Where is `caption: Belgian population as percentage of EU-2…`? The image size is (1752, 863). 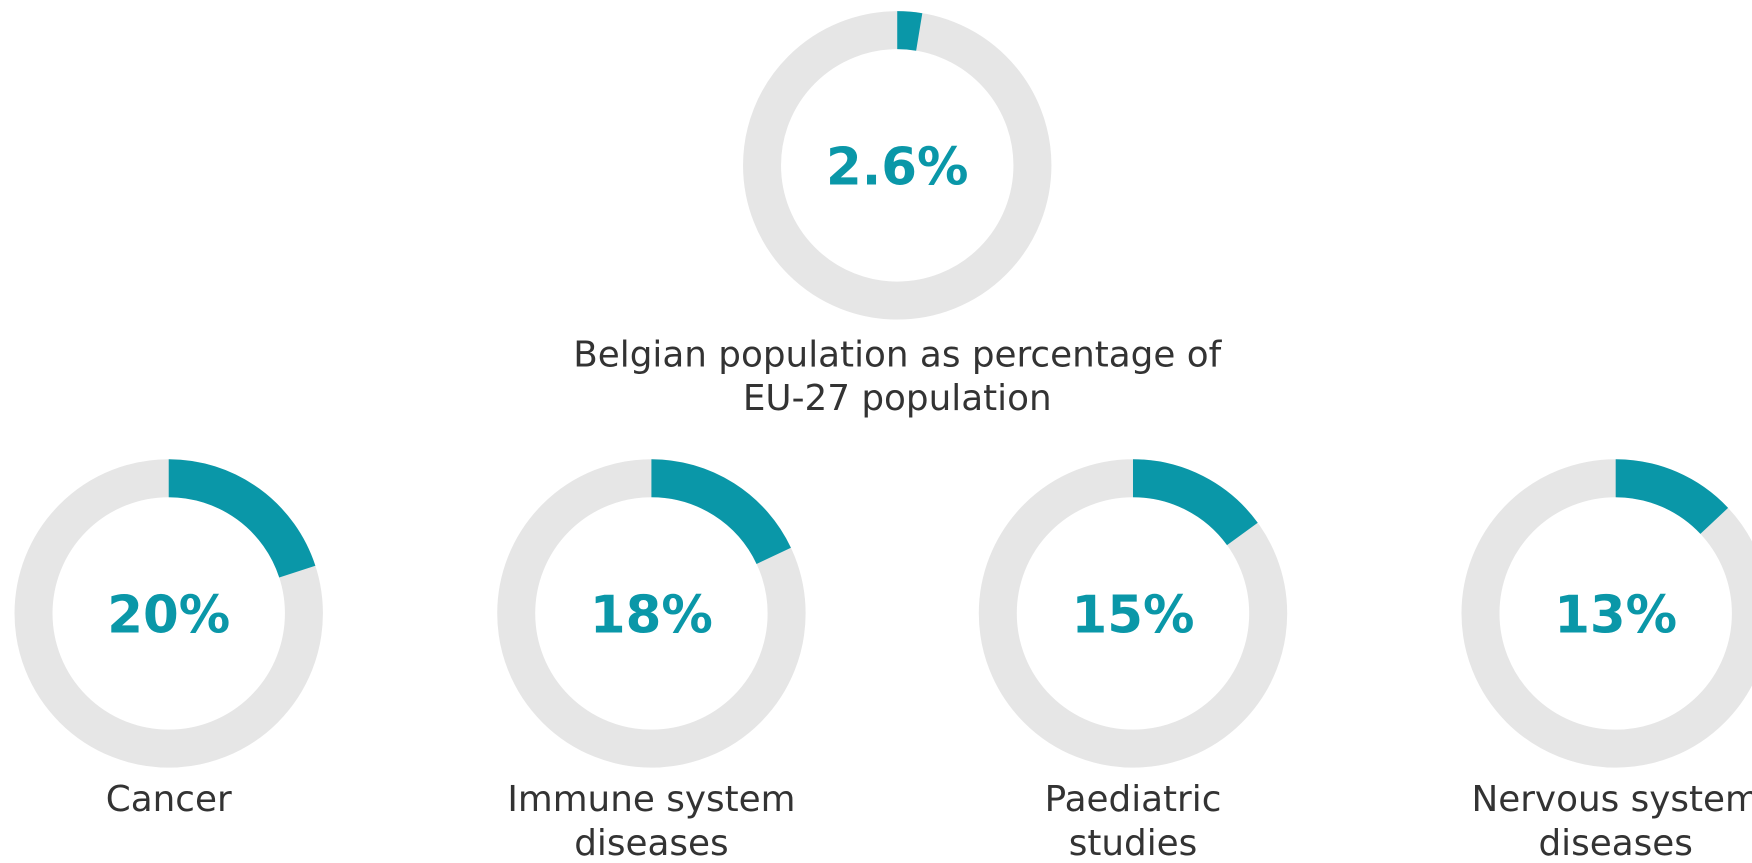 caption: Belgian population as percentage of EU-2… is located at coordinates (897, 376).